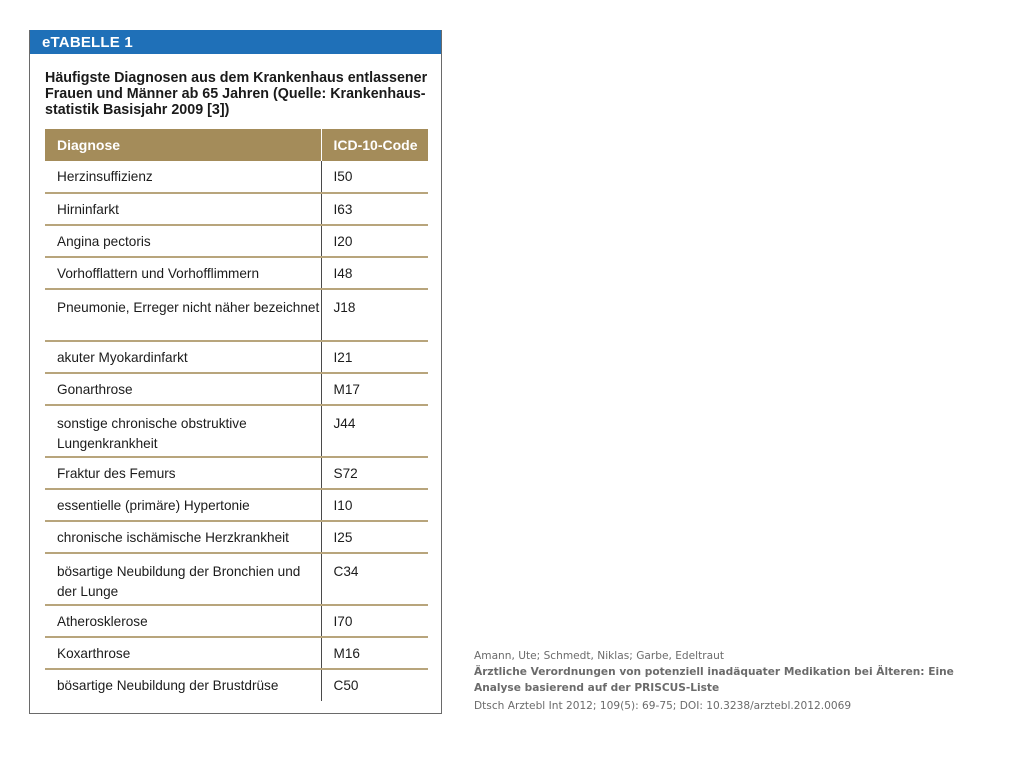 This screenshot has width=1024, height=768. Describe the element at coordinates (137, 110) in the screenshot. I see `figure-title-line: statistik Basisjahr 2009 [3])` at that location.